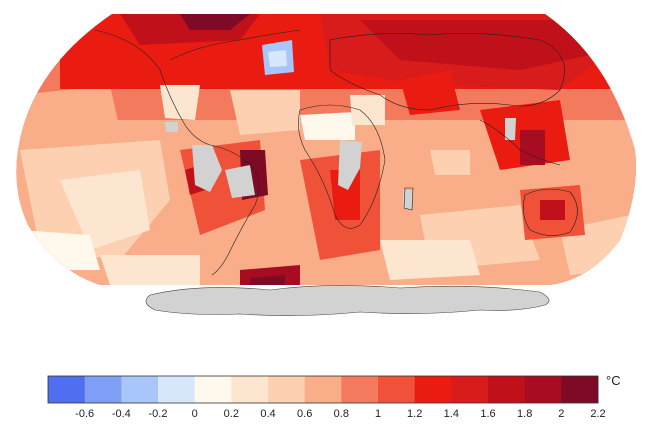  What do you see at coordinates (414, 414) in the screenshot?
I see `legend-tick-label: 1.2` at bounding box center [414, 414].